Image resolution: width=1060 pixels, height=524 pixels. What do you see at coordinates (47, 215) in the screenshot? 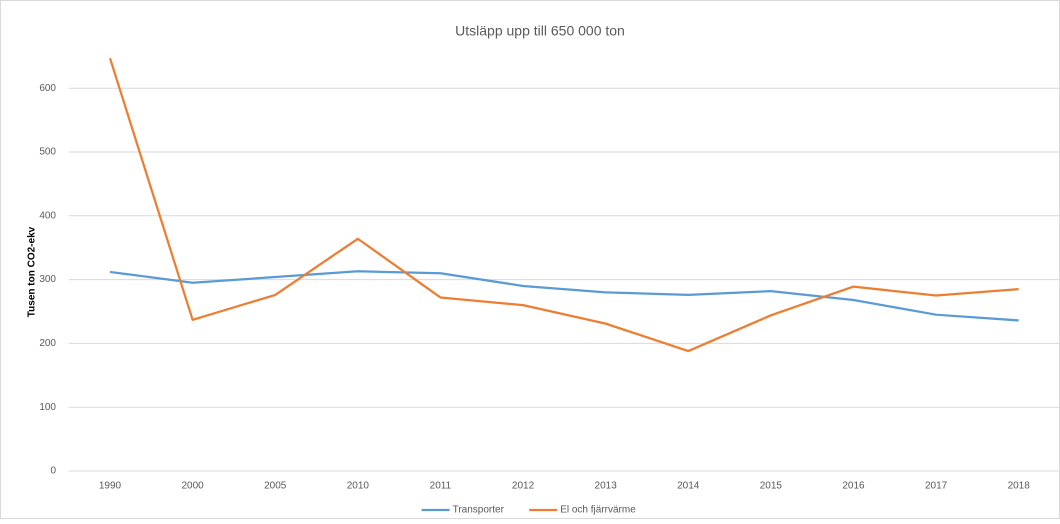
I see `y-tick-label: 400` at bounding box center [47, 215].